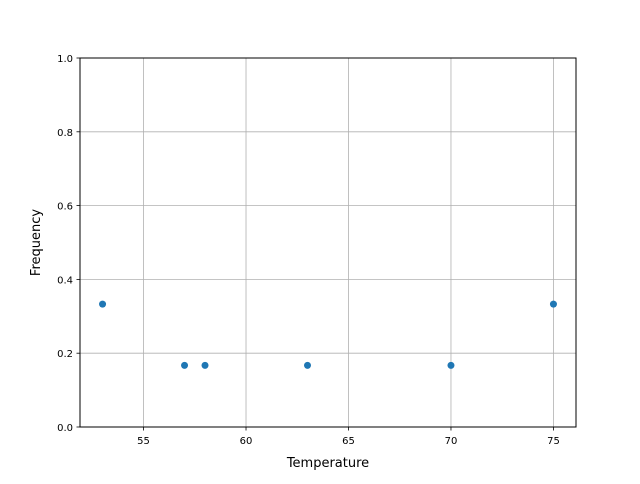  Describe the element at coordinates (65, 280) in the screenshot. I see `y-tick-label: 0.4` at that location.